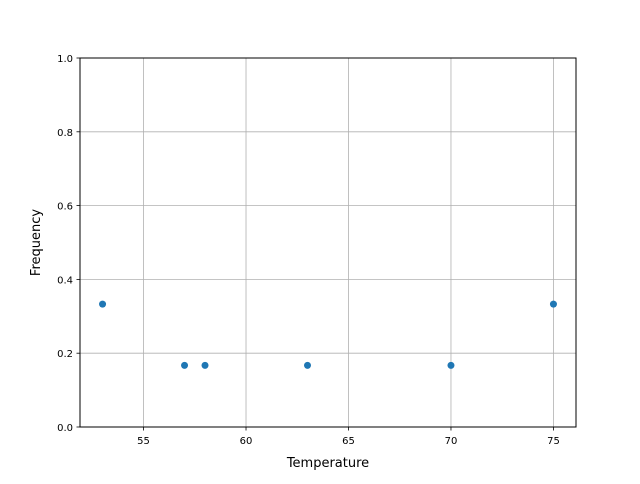  Describe the element at coordinates (65, 280) in the screenshot. I see `y-tick-label: 0.4` at that location.